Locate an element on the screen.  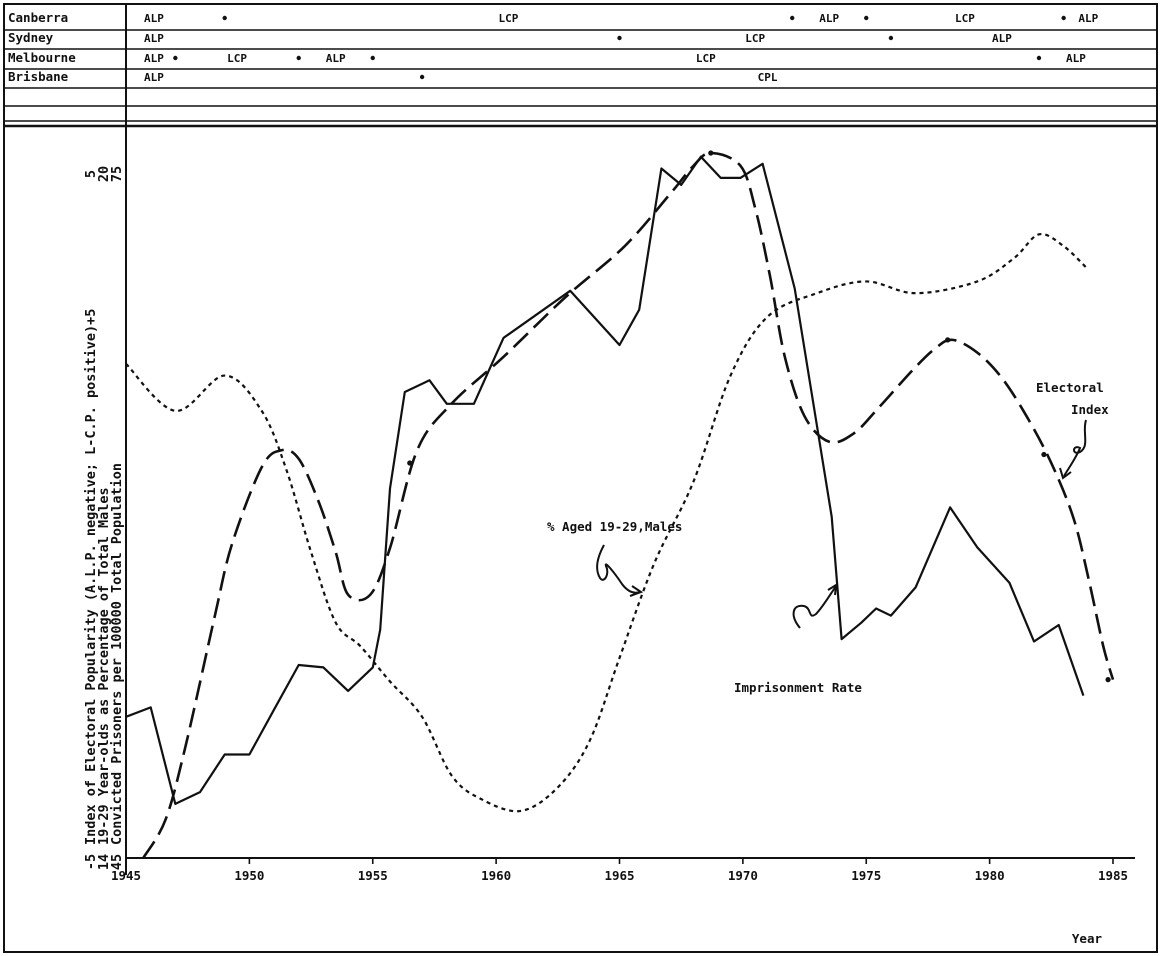
x-tick-label: 1985 is located at coordinates (1113, 875).